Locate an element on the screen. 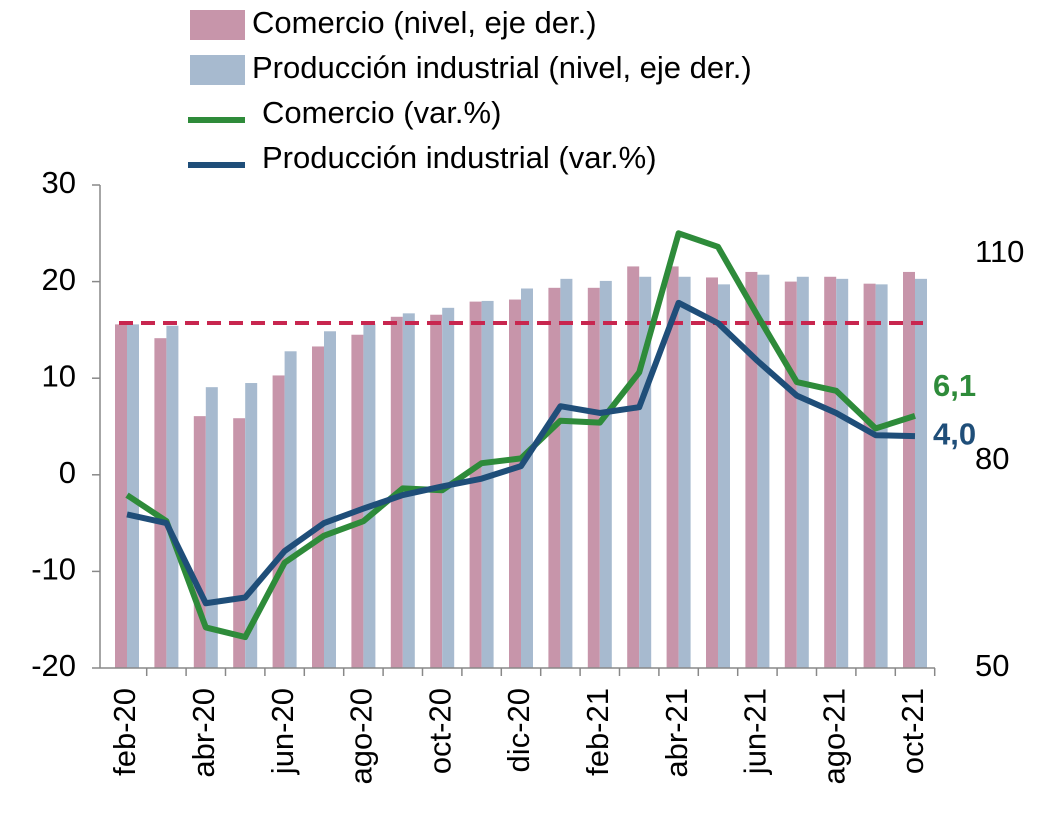 The height and width of the screenshot is (816, 1041). end-label: 4,0 is located at coordinates (954, 433).